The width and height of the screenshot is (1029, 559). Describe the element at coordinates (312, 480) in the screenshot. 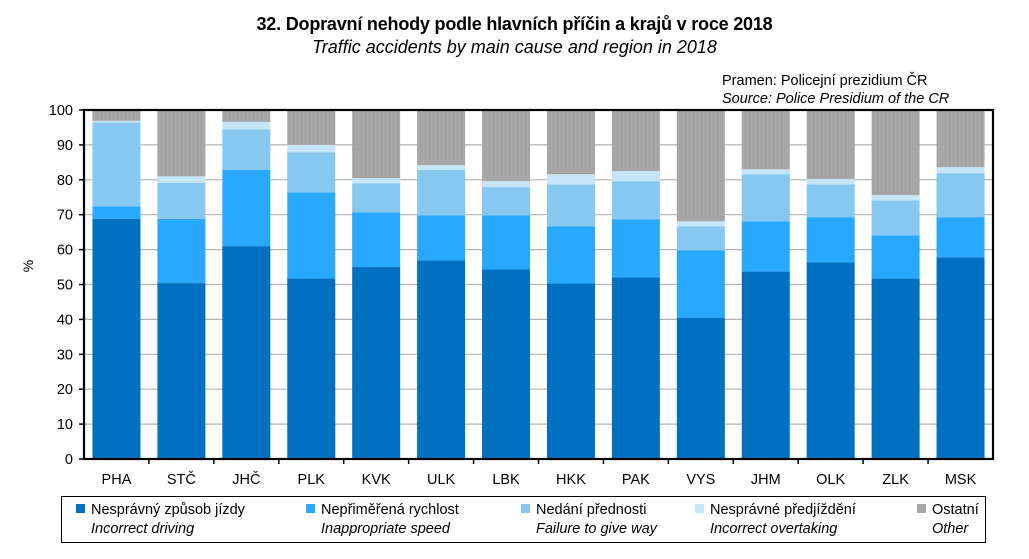

I see `x-tick-label: PLK` at that location.